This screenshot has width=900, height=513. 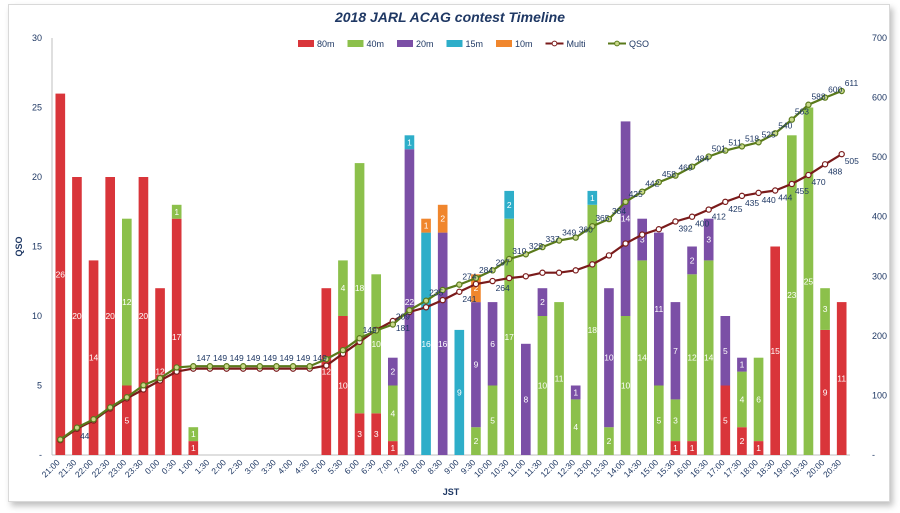 What do you see at coordinates (536, 246) in the screenshot?
I see `qso-value-label: 329` at bounding box center [536, 246].